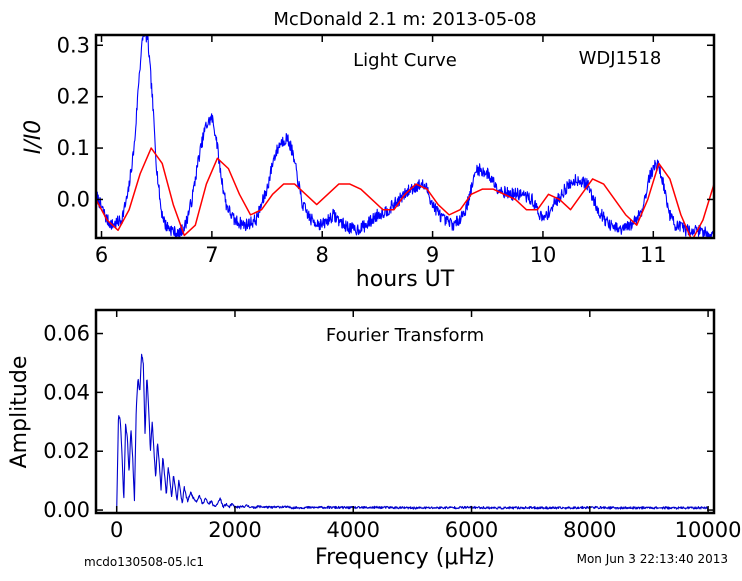 This screenshot has width=742, height=581. Describe the element at coordinates (405, 557) in the screenshot. I see `fourier-xlabel: Frequency (μHz)` at that location.